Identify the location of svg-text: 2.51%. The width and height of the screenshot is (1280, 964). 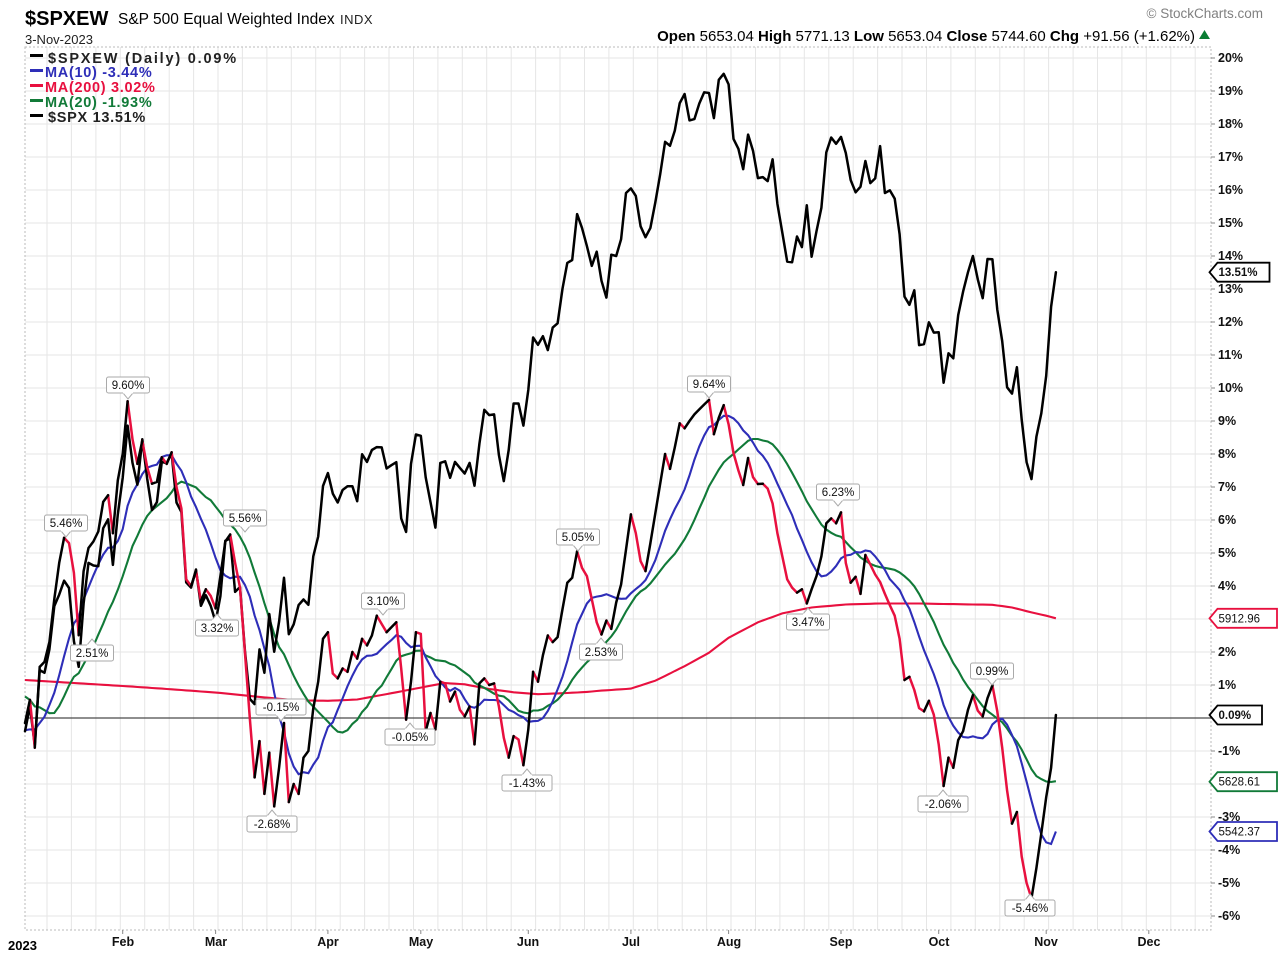
(92, 654).